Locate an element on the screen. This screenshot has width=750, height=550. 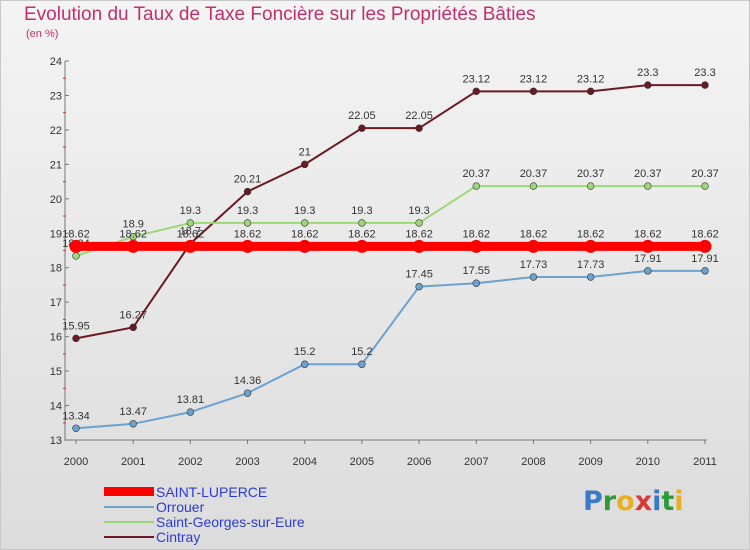
y-tick-label: 13 is located at coordinates (56, 441).